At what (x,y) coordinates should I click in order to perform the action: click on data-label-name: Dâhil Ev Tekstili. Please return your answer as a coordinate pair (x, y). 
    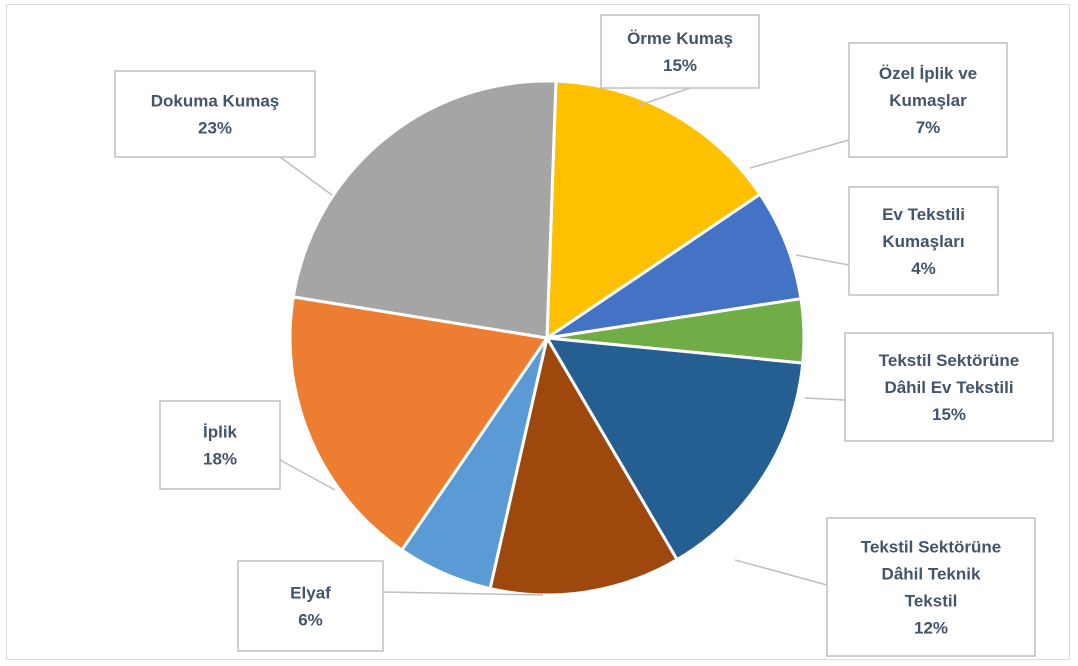
    Looking at the image, I should click on (948, 387).